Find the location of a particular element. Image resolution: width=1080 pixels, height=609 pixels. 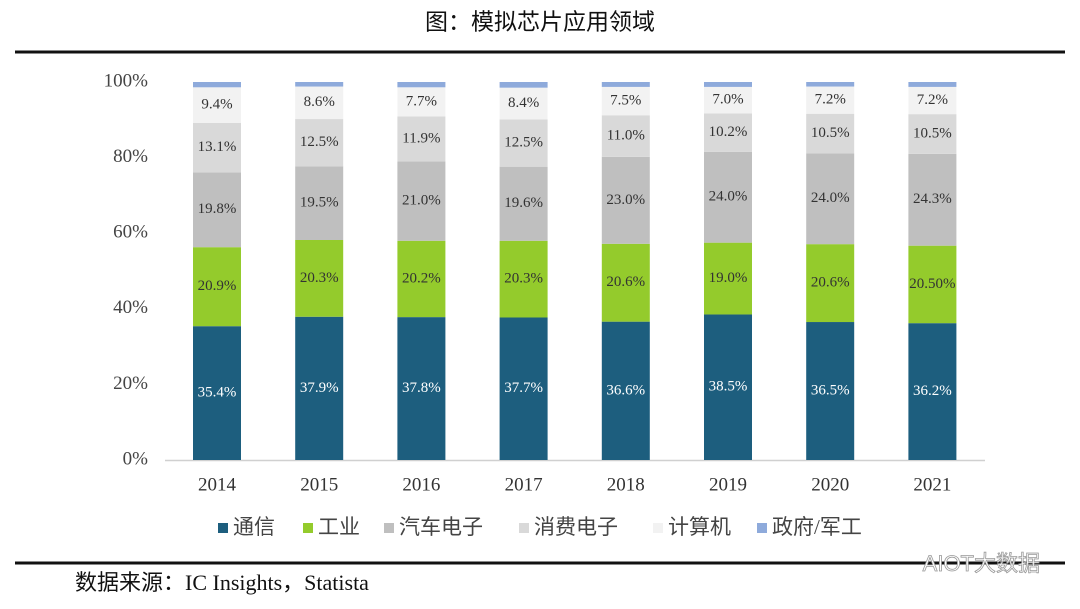

legend-label: 通信 is located at coordinates (254, 527).